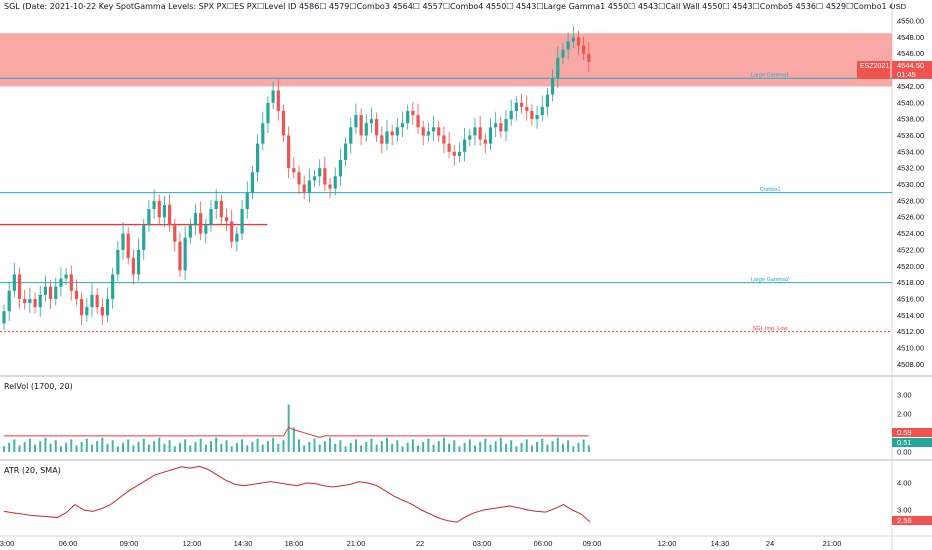 The width and height of the screenshot is (932, 550). I want to click on time-tick-label: 21:00, so click(356, 543).